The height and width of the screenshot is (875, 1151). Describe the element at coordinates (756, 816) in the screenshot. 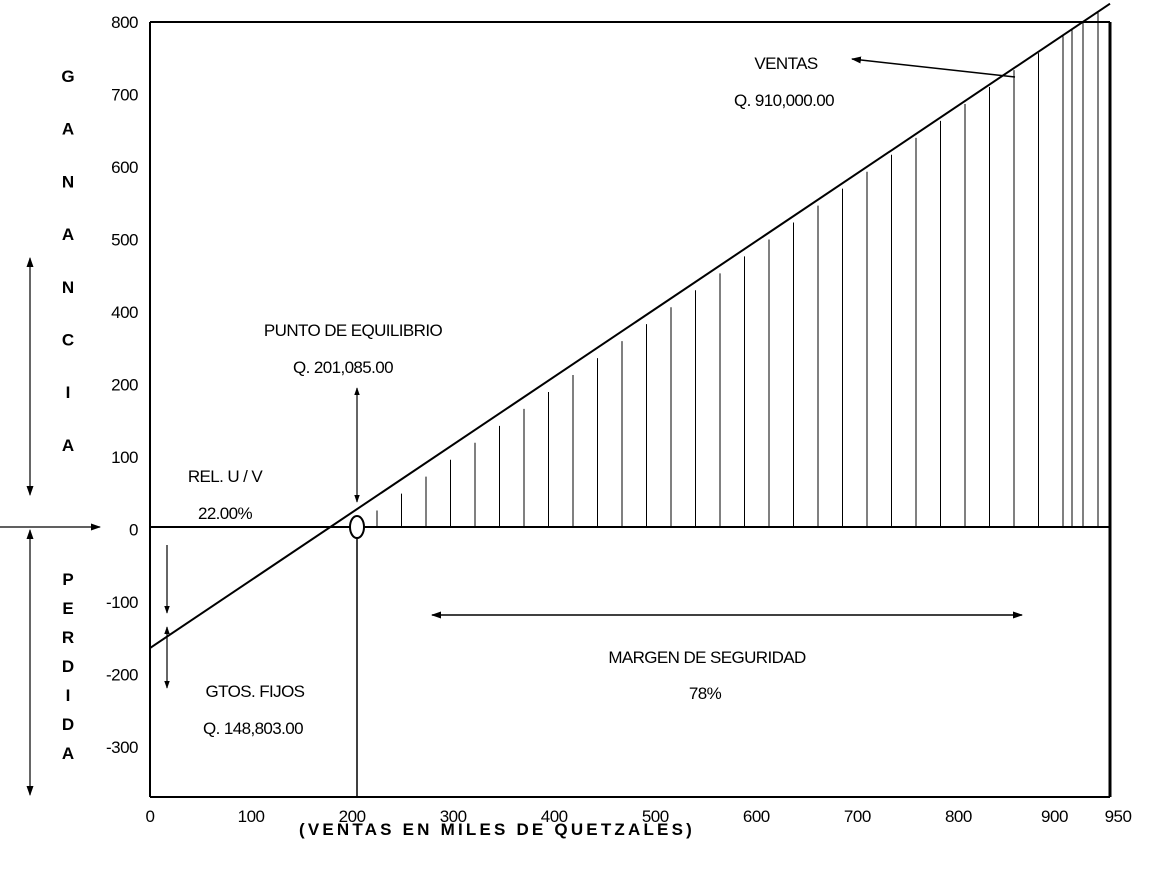

I see `x-tick-label: 600` at that location.